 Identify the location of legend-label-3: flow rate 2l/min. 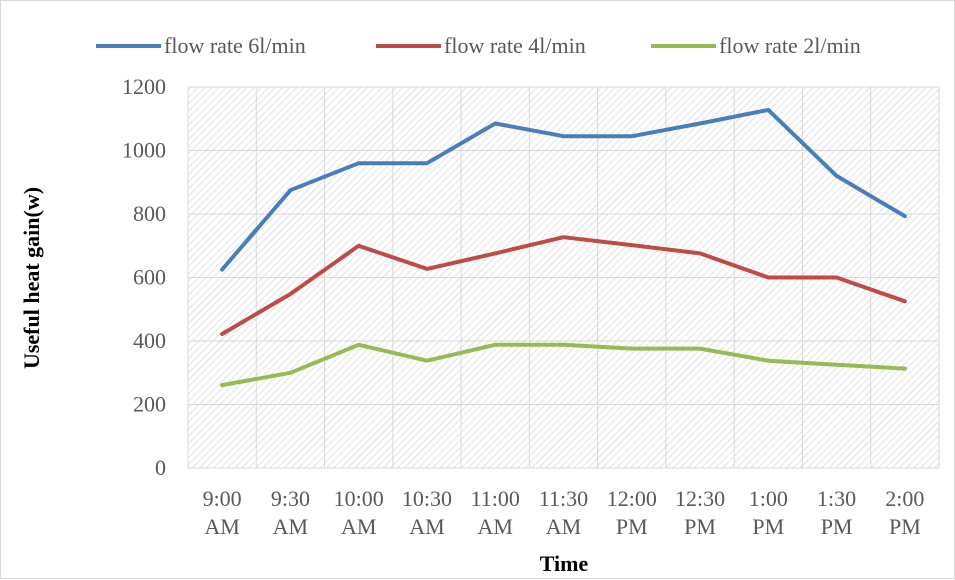
(790, 45).